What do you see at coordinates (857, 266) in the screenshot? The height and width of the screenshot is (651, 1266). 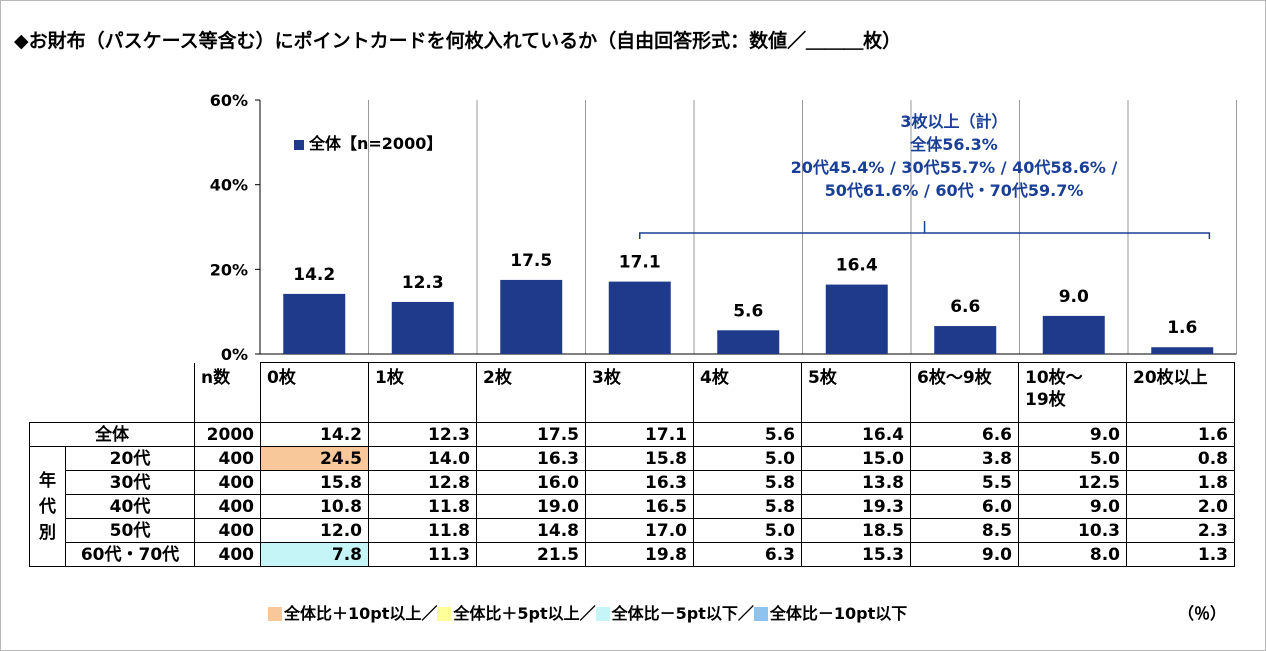 I see `value-label: 16.4` at bounding box center [857, 266].